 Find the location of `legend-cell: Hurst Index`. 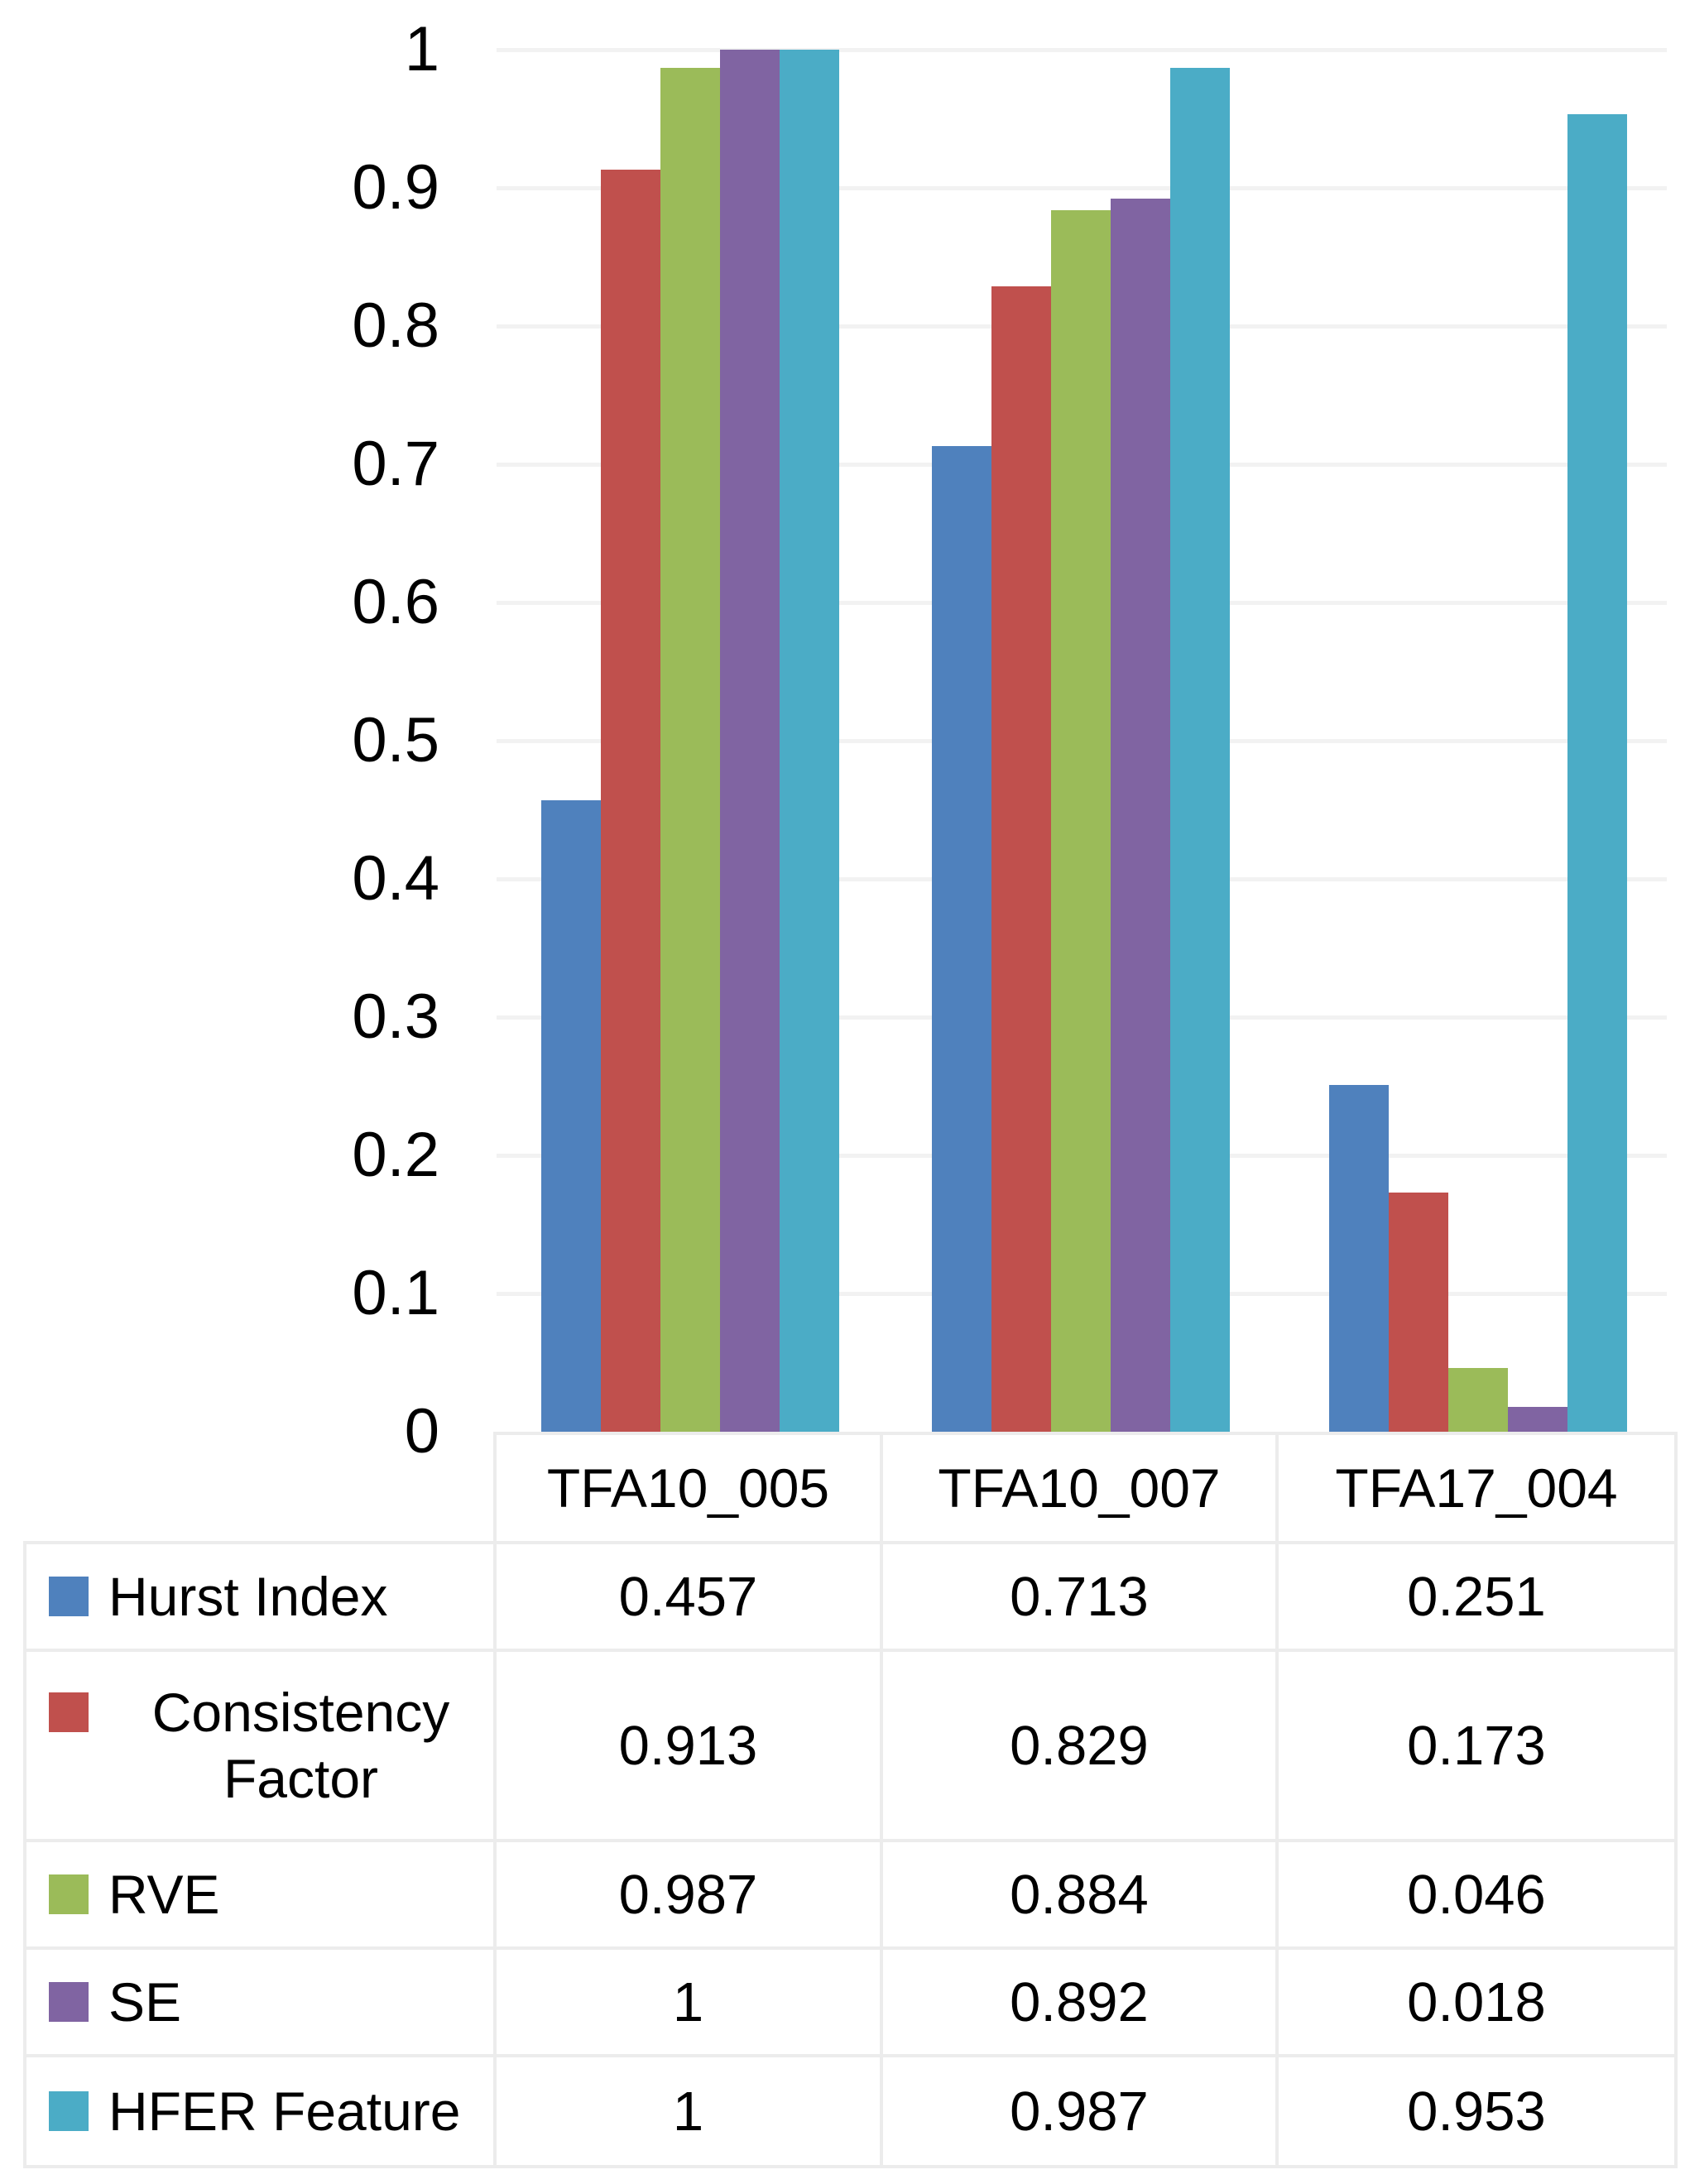

legend-cell: Hurst Index is located at coordinates (260, 1596).